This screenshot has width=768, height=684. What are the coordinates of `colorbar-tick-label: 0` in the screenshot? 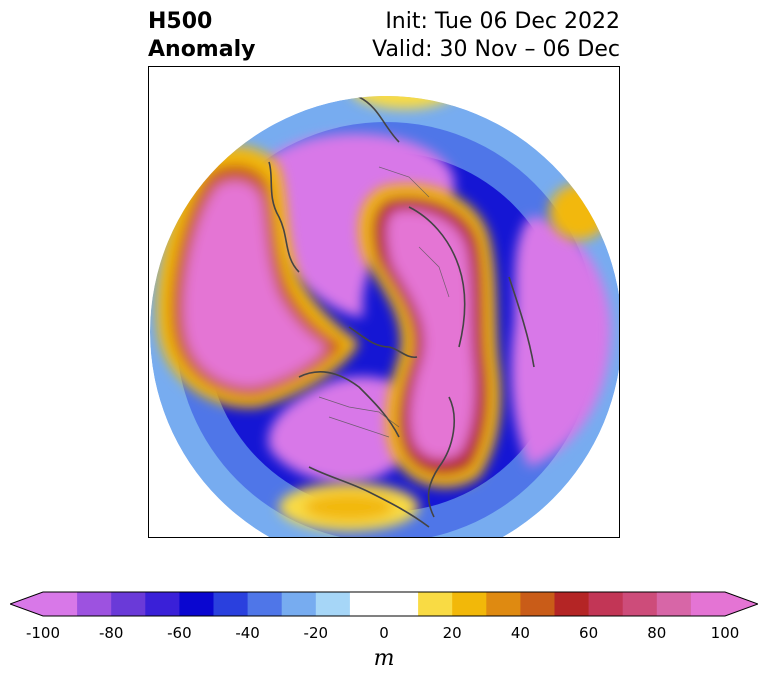 It's located at (384, 633).